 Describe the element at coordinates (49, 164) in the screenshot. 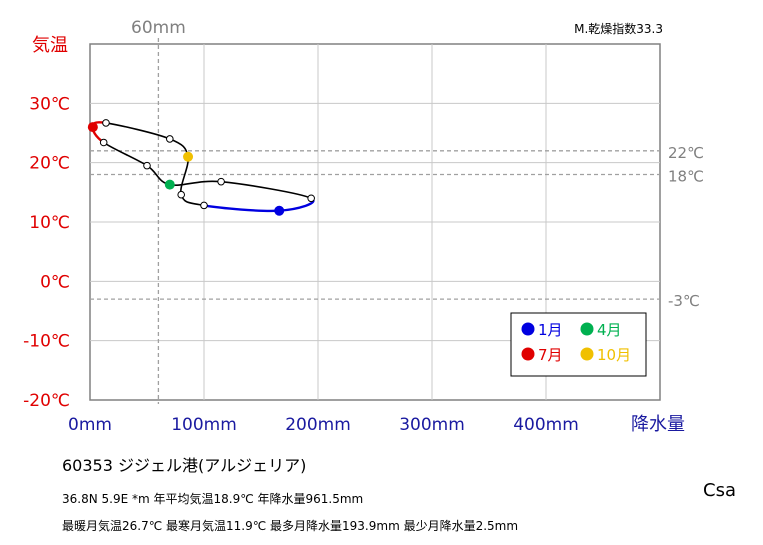

I see `y-tick-label: 20℃` at that location.